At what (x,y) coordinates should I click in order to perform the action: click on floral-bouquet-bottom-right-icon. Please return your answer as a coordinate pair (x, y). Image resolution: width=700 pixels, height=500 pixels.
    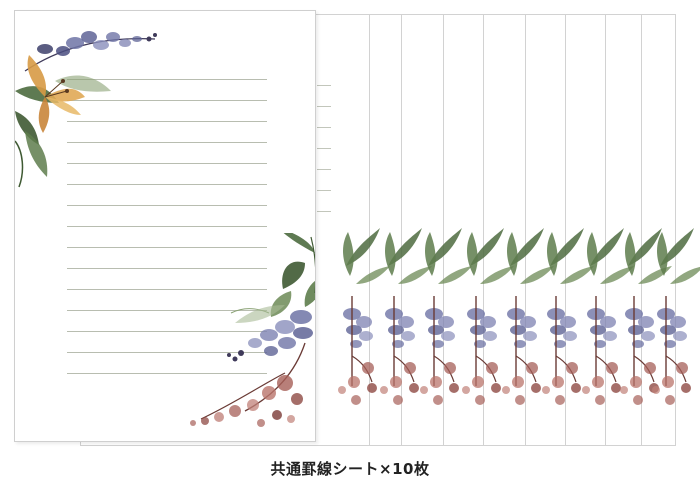
    Looking at the image, I should click on (252, 330).